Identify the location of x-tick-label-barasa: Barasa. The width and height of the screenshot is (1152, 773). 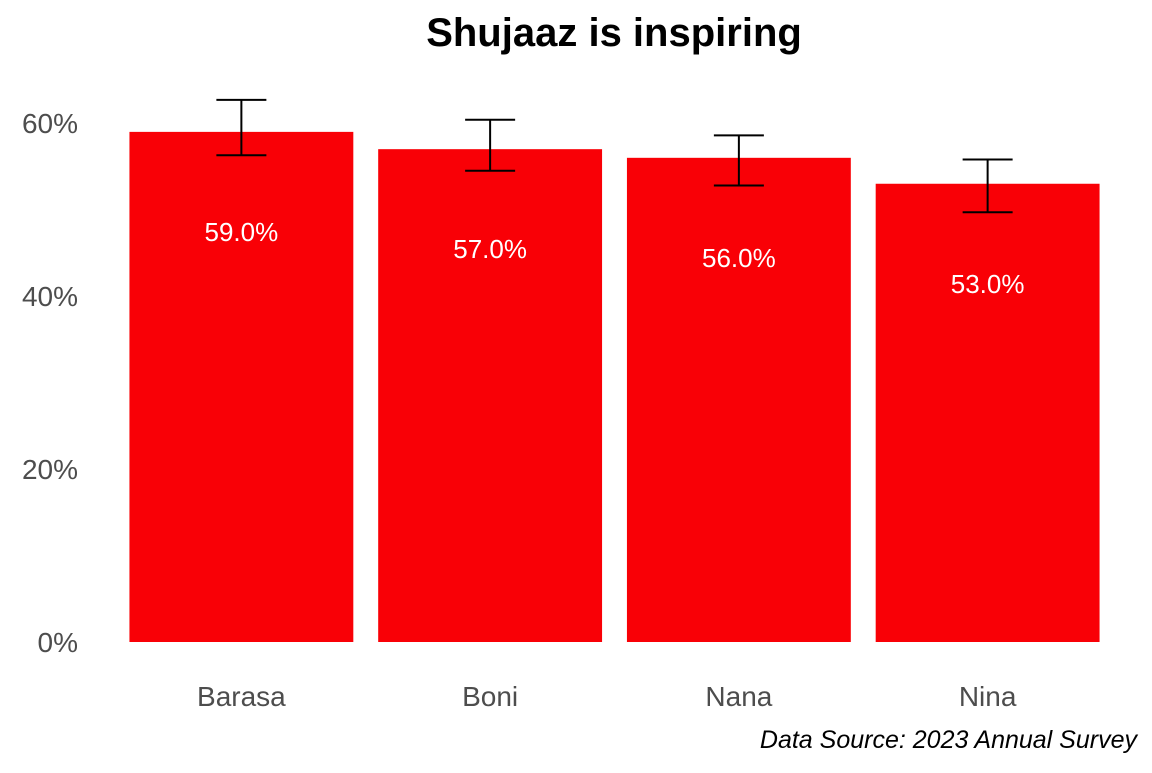
(241, 696).